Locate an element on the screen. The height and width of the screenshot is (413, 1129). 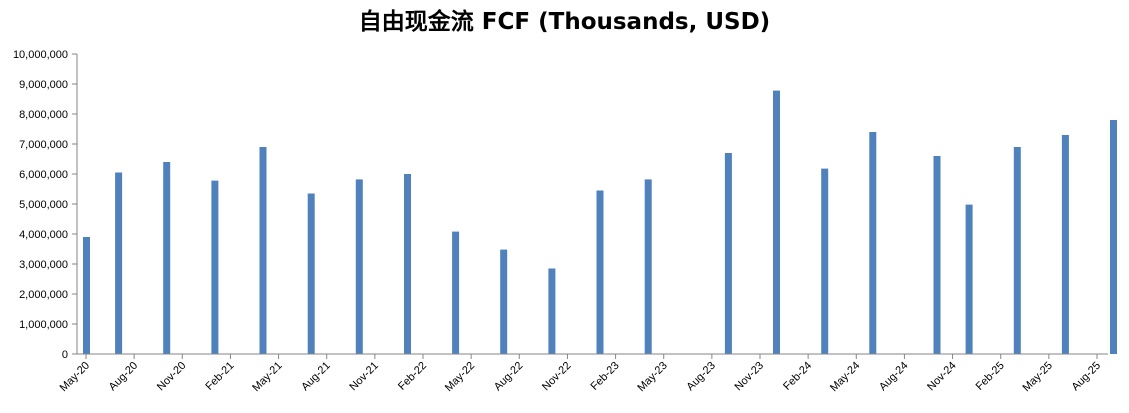
x-tick-label-8: May-22 is located at coordinates (460, 377).